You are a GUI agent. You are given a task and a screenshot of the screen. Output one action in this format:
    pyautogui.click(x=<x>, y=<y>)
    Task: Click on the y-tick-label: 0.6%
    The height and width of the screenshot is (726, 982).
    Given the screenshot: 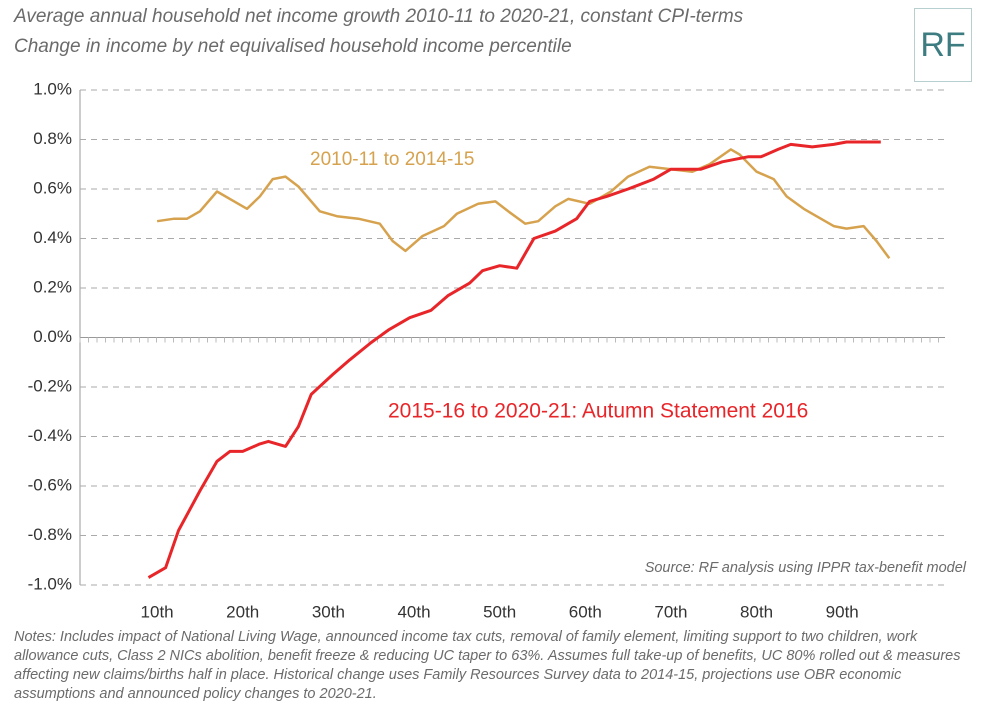 What is the action you would take?
    pyautogui.click(x=52, y=187)
    